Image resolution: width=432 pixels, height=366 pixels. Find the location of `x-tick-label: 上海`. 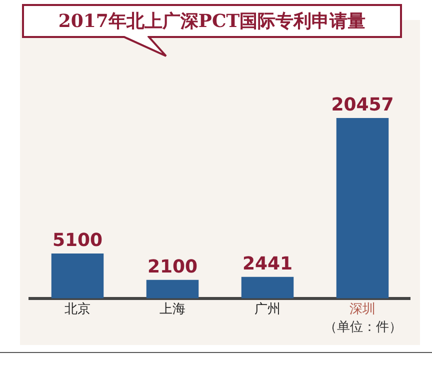

x-tick-label: 上海 is located at coordinates (173, 308).